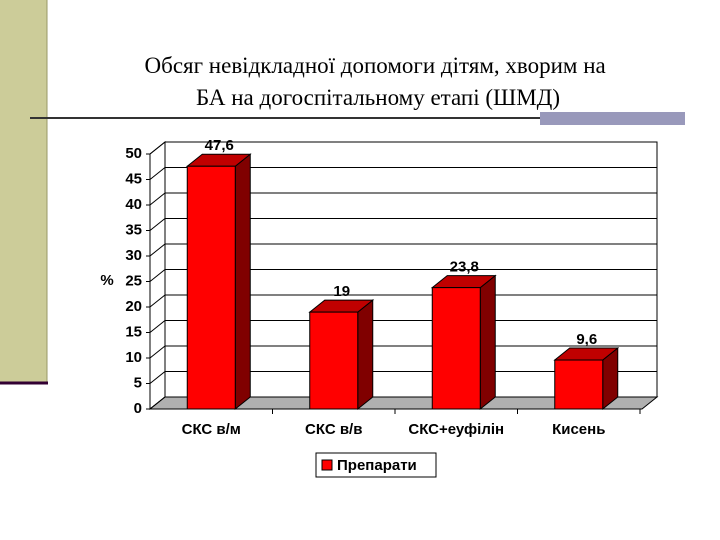  Describe the element at coordinates (586, 339) in the screenshot. I see `value-label: 9,6` at that location.